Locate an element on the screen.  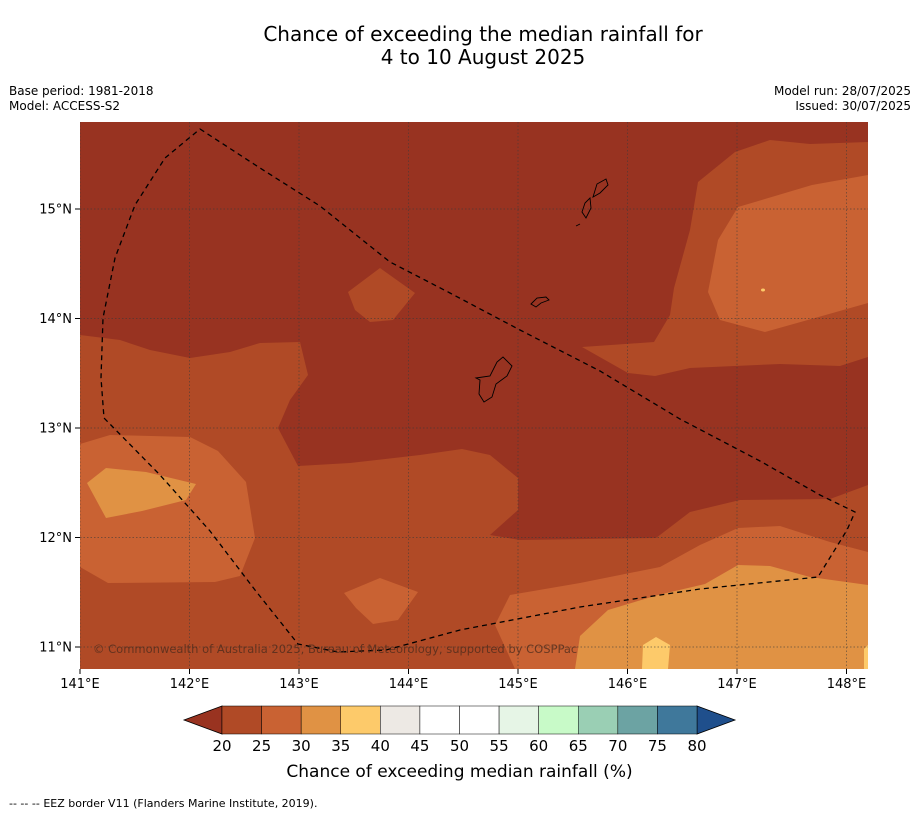
colorbar-tick-35: 35 is located at coordinates (340, 746).